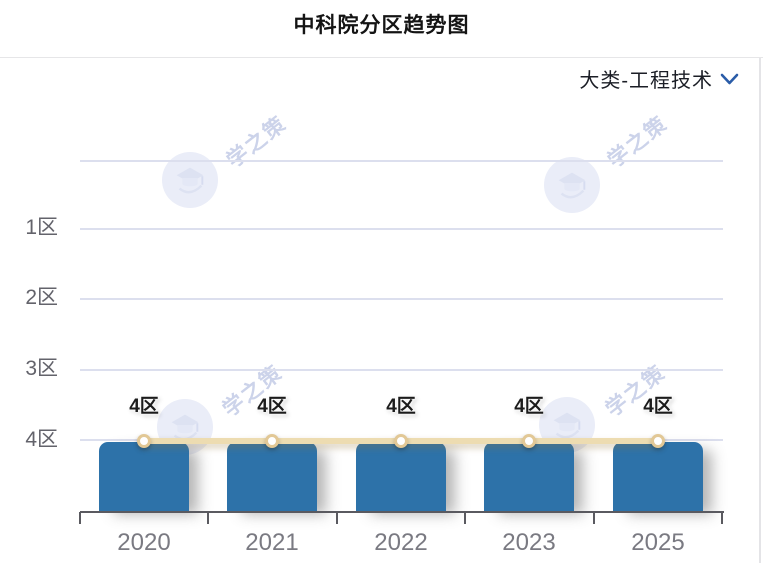  Describe the element at coordinates (272, 542) in the screenshot. I see `x-axis-label-2021: 2021` at that location.